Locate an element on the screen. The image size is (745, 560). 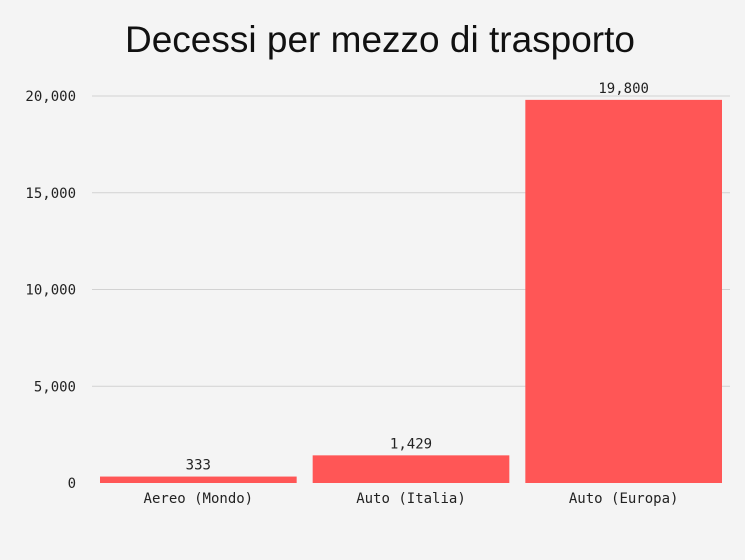
bar-value-label: 1,429 is located at coordinates (411, 444).